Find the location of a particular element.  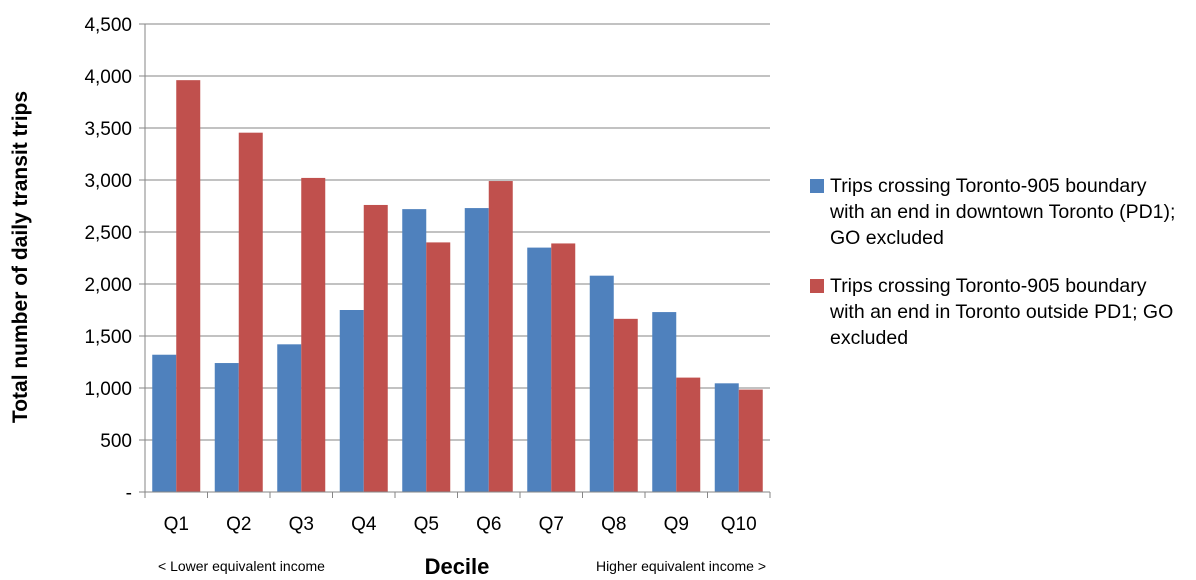

y-tick-label: 4,000 is located at coordinates (108, 77).